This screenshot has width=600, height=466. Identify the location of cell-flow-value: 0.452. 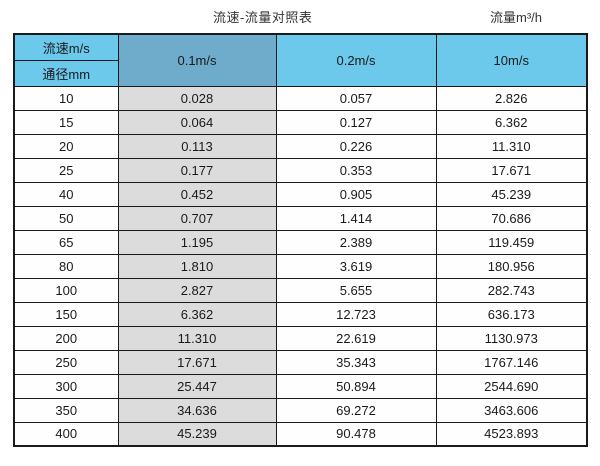
(197, 194).